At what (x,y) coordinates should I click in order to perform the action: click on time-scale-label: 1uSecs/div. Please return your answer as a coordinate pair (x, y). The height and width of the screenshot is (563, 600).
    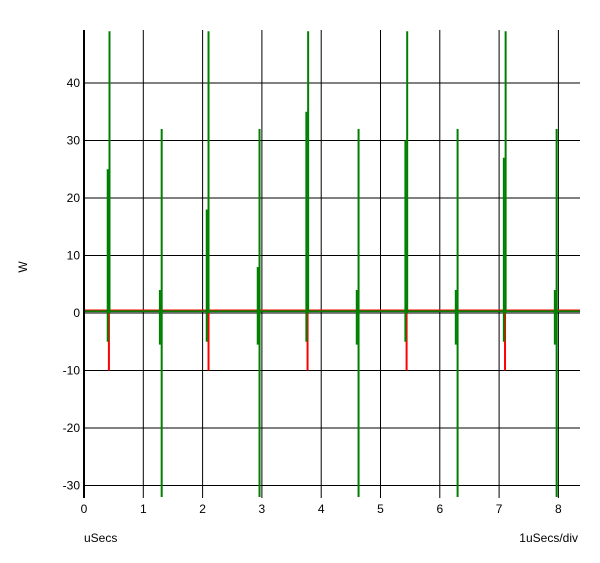
    Looking at the image, I should click on (548, 538).